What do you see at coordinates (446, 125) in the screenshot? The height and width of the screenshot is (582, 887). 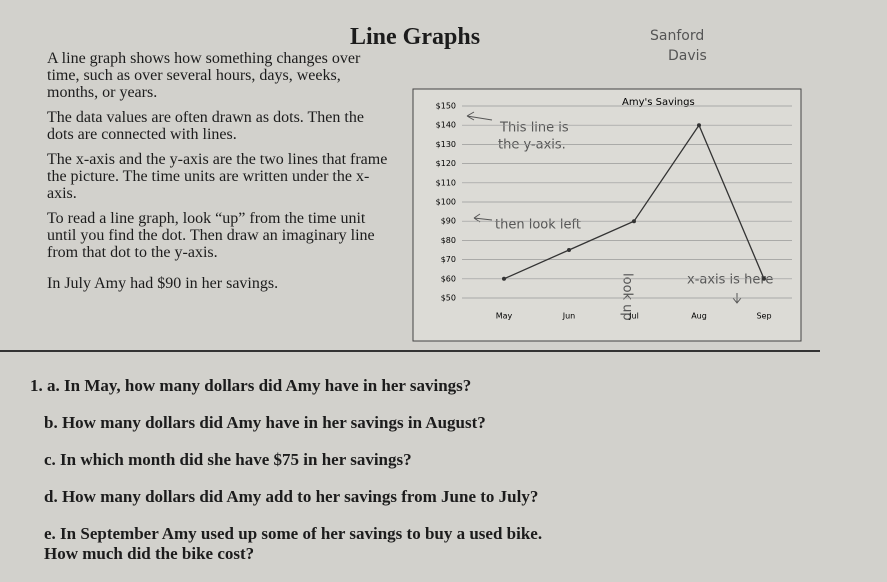 I see `y-tick-label: $140` at bounding box center [446, 125].